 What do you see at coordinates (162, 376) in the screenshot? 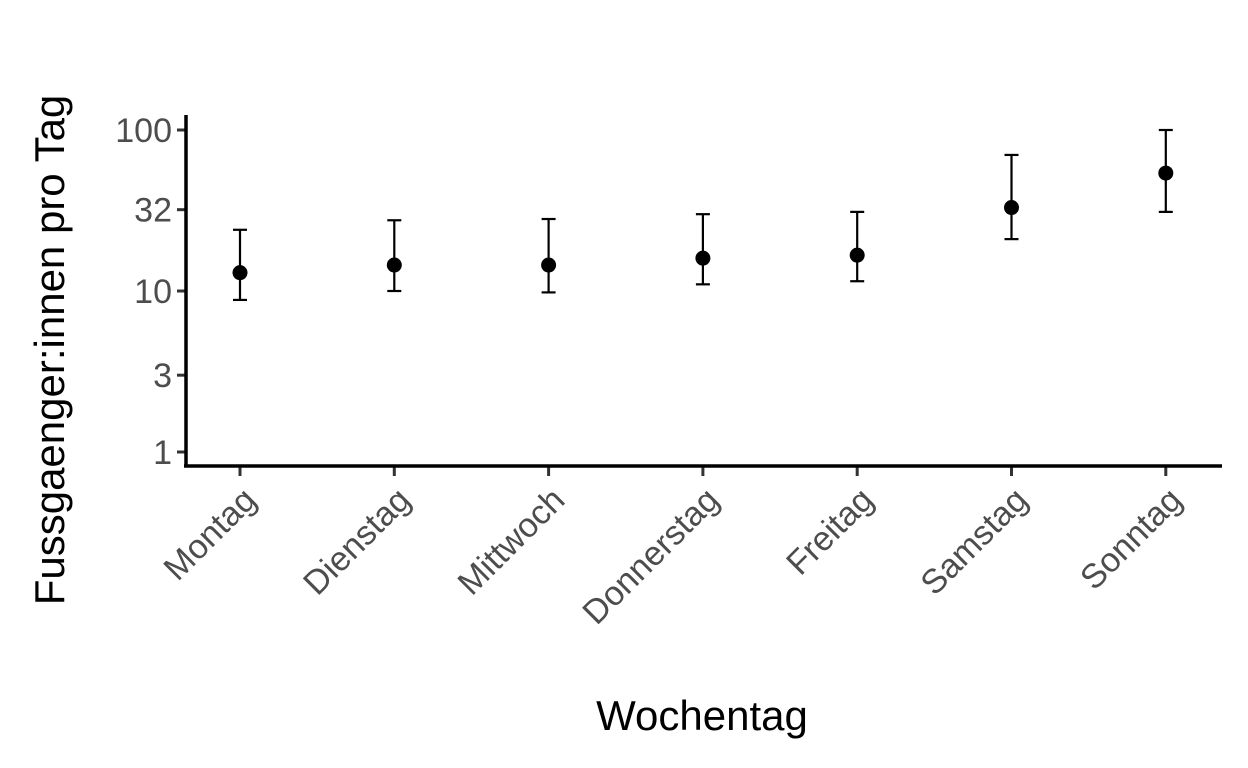
I see `y-tick-label: 3` at bounding box center [162, 376].